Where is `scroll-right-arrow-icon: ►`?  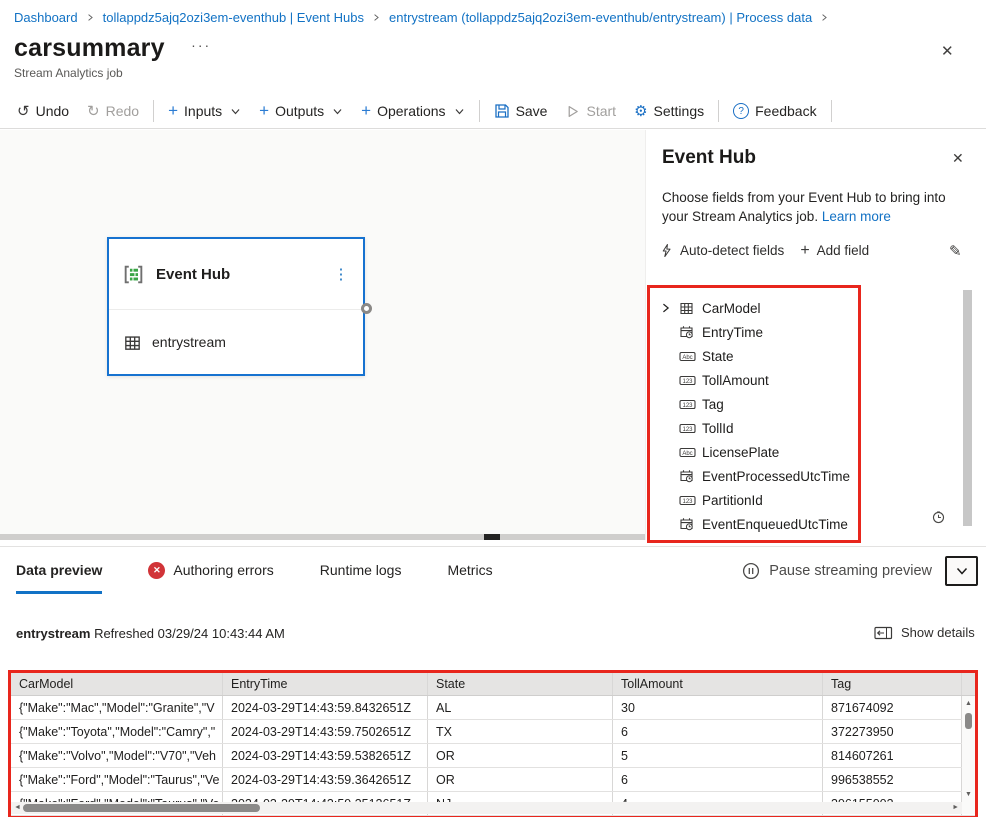
scroll-right-arrow-icon: ► is located at coordinates (955, 807).